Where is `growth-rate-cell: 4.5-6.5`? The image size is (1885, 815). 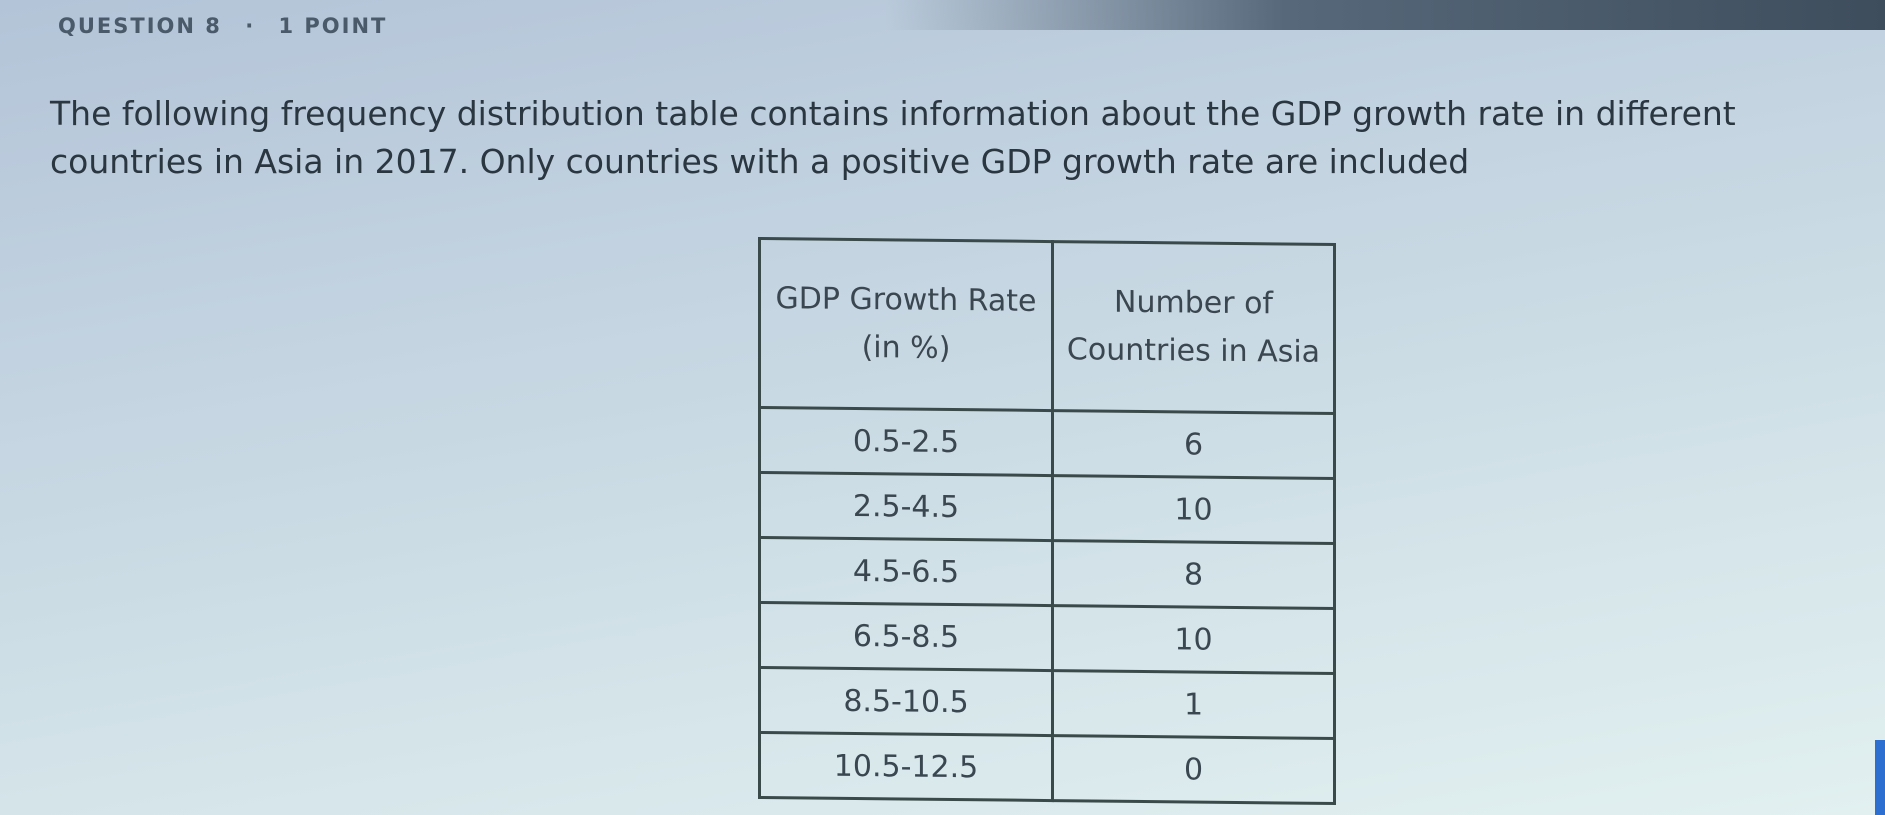
growth-rate-cell: 4.5-6.5 is located at coordinates (906, 571).